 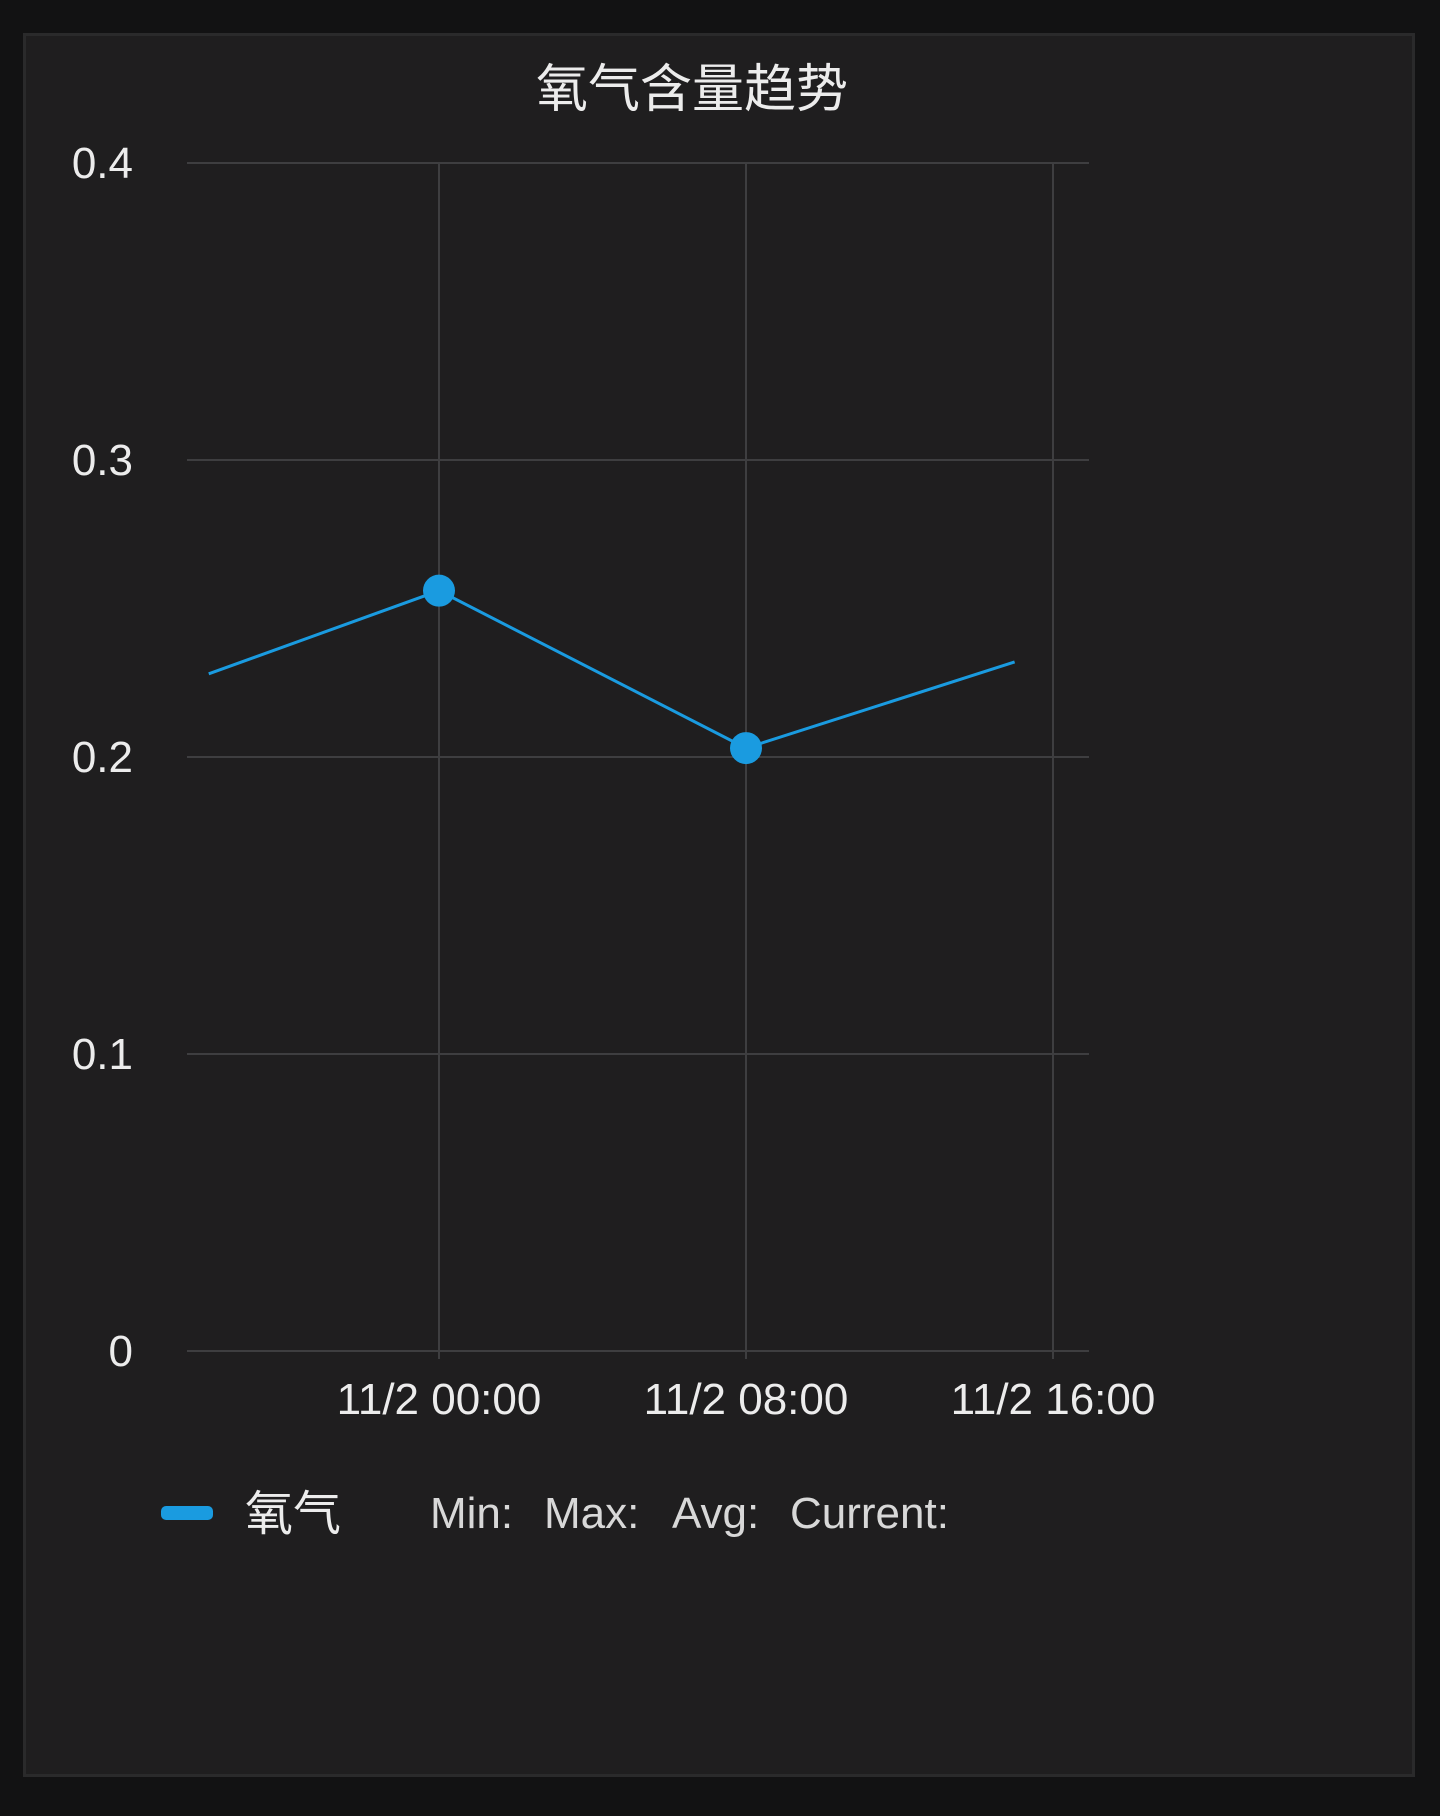 I want to click on y-tick-label: 0.1, so click(x=102, y=1054).